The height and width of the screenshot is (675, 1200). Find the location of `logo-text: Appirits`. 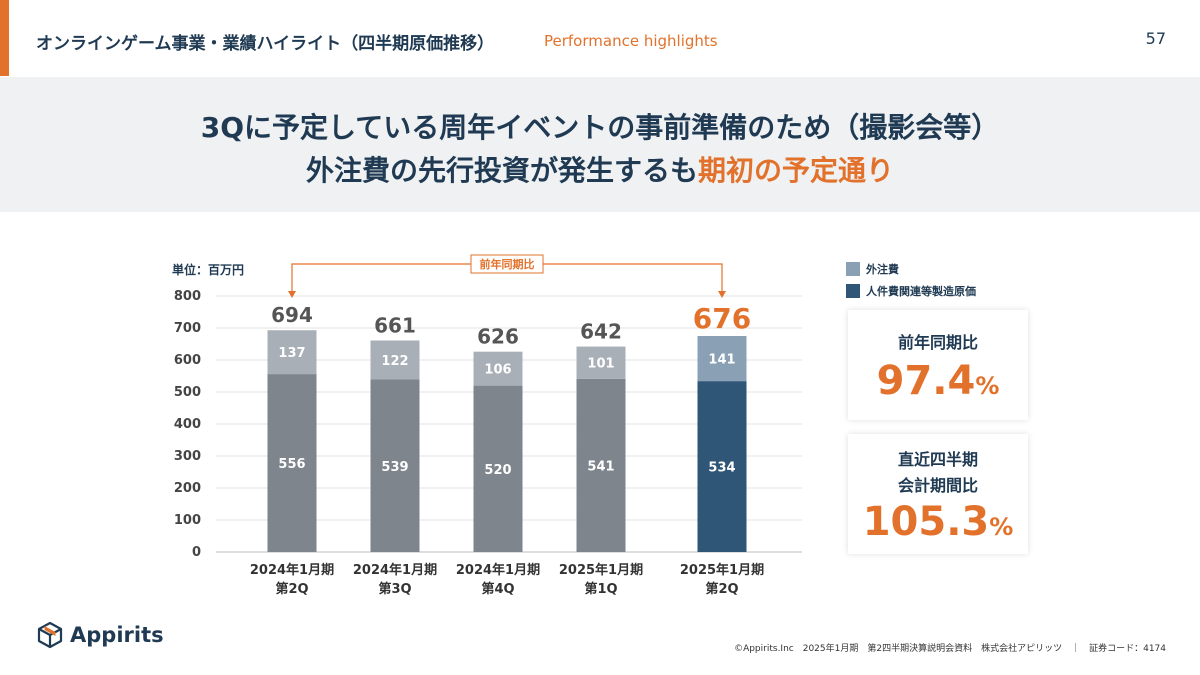

logo-text: Appirits is located at coordinates (117, 635).